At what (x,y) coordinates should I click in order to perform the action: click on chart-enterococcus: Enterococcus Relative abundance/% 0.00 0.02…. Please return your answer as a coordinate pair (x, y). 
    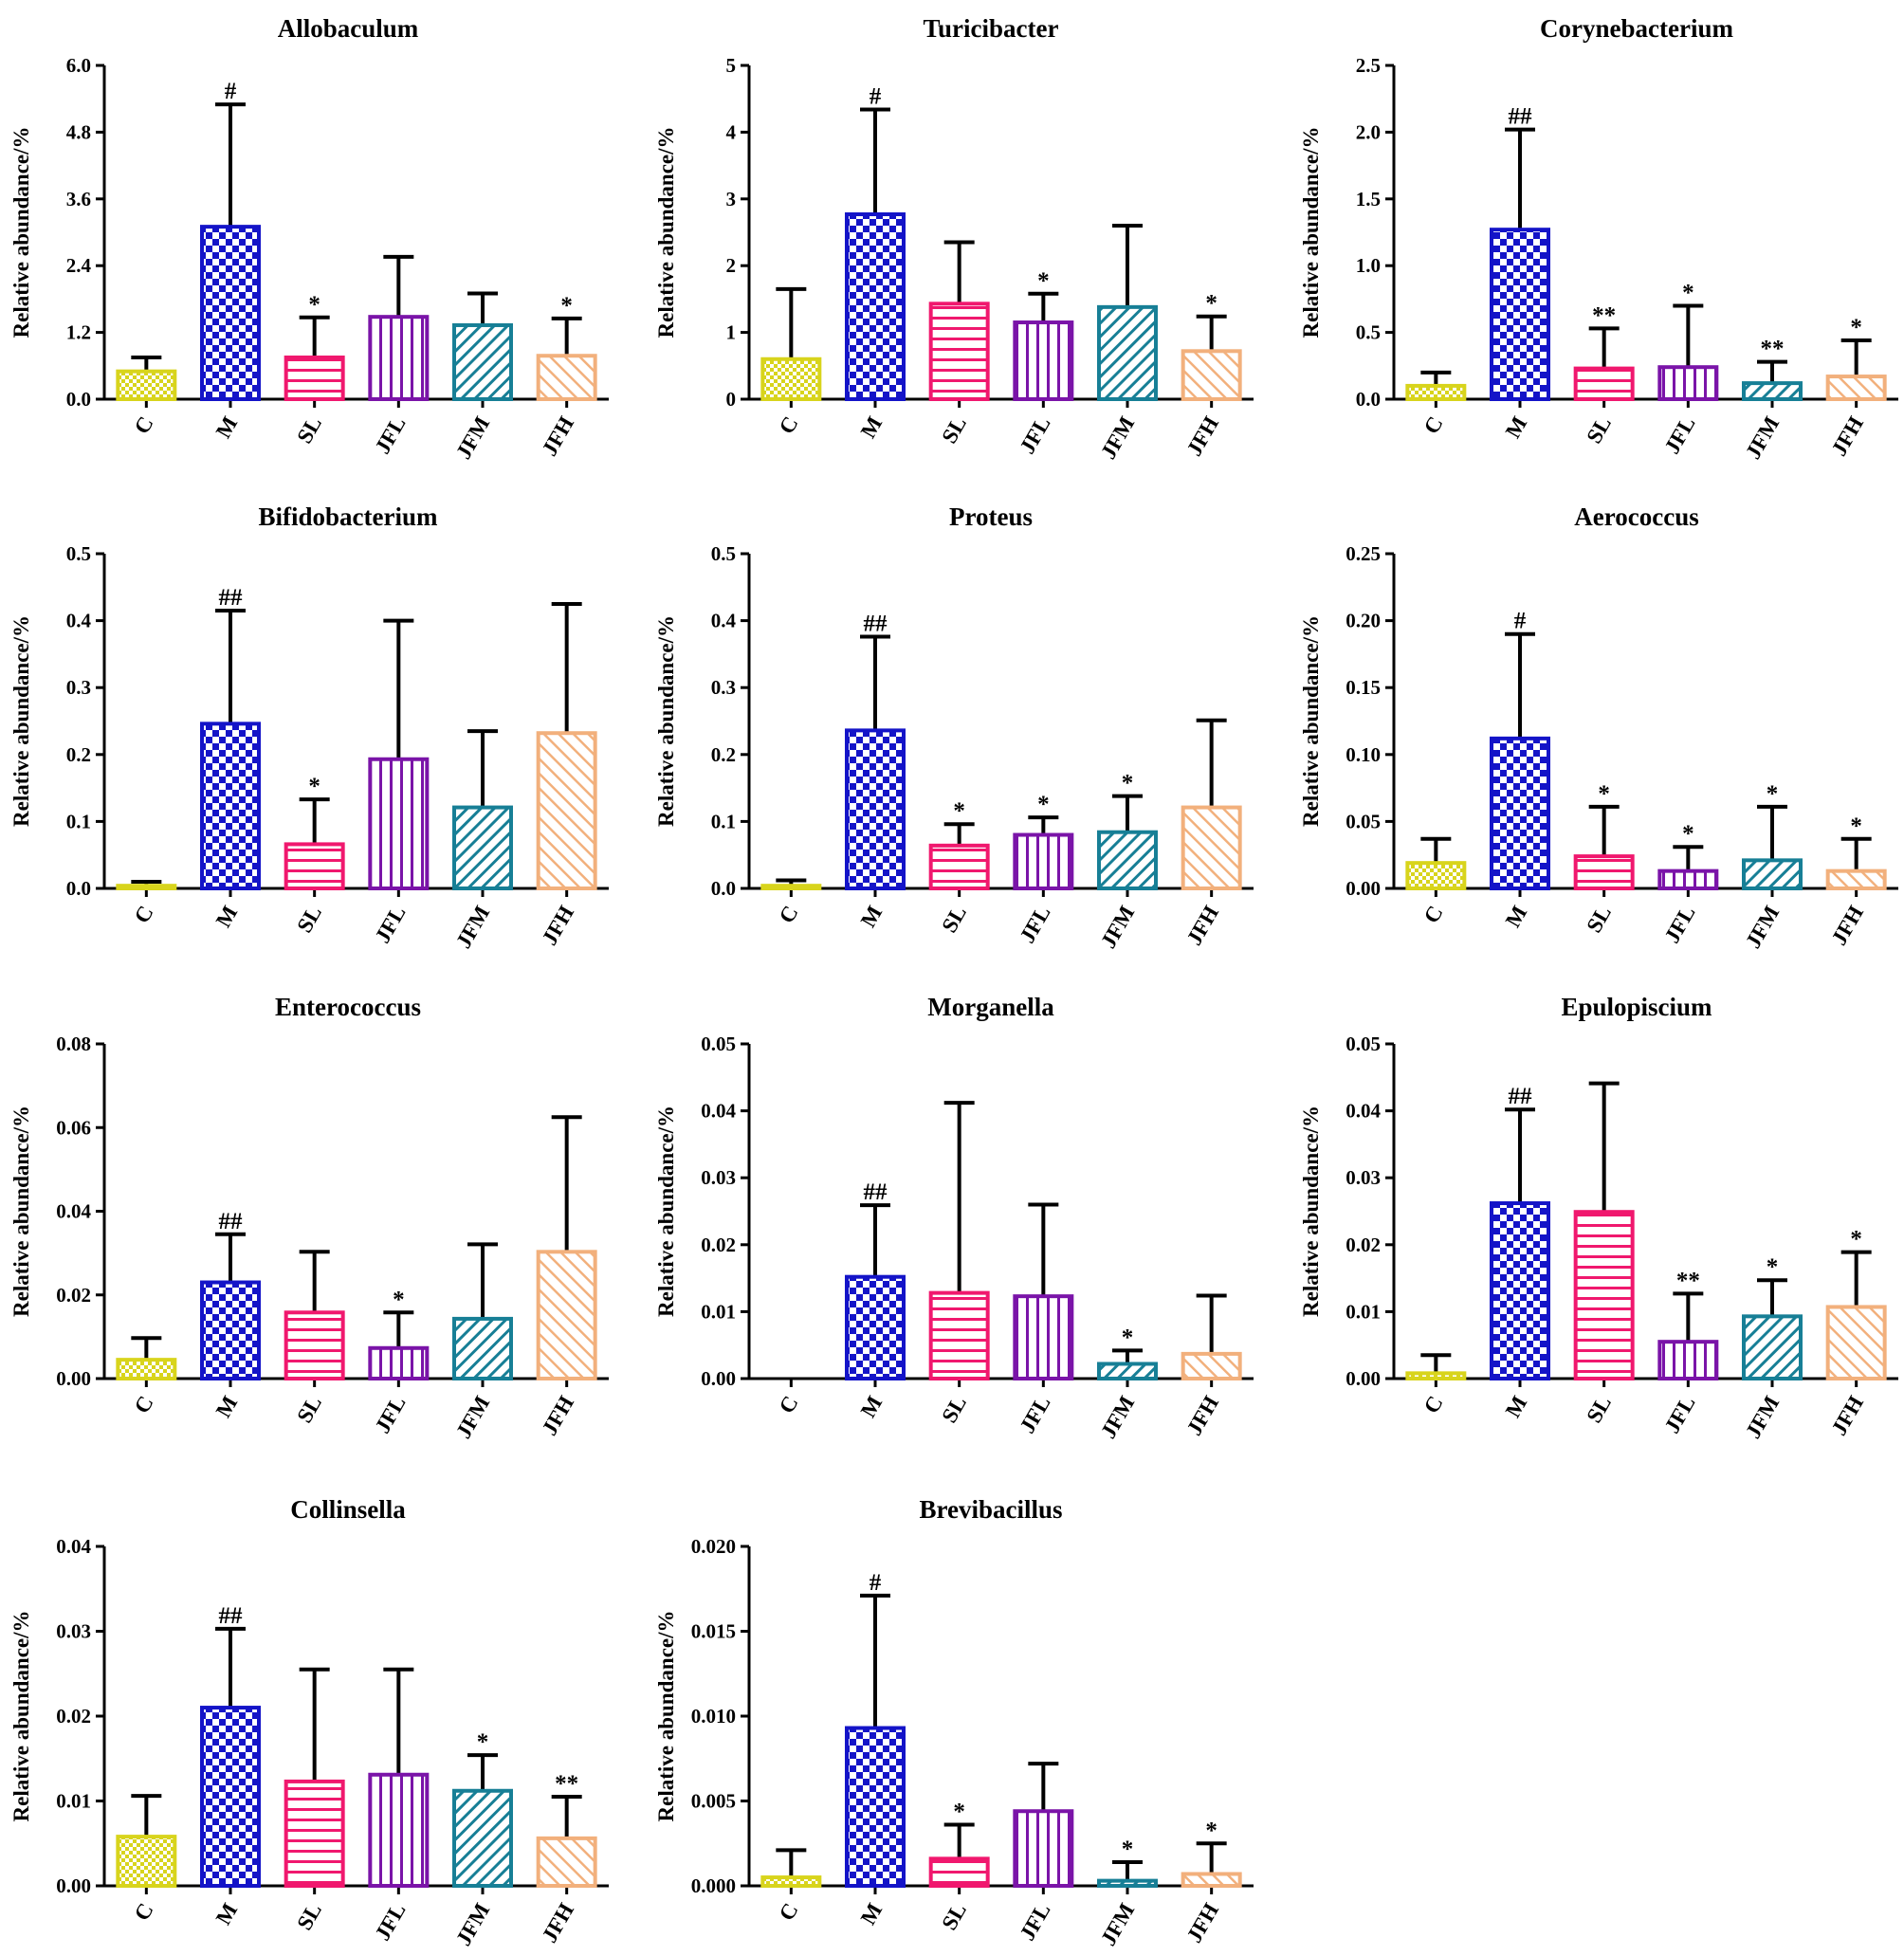
    Looking at the image, I should click on (309, 1217).